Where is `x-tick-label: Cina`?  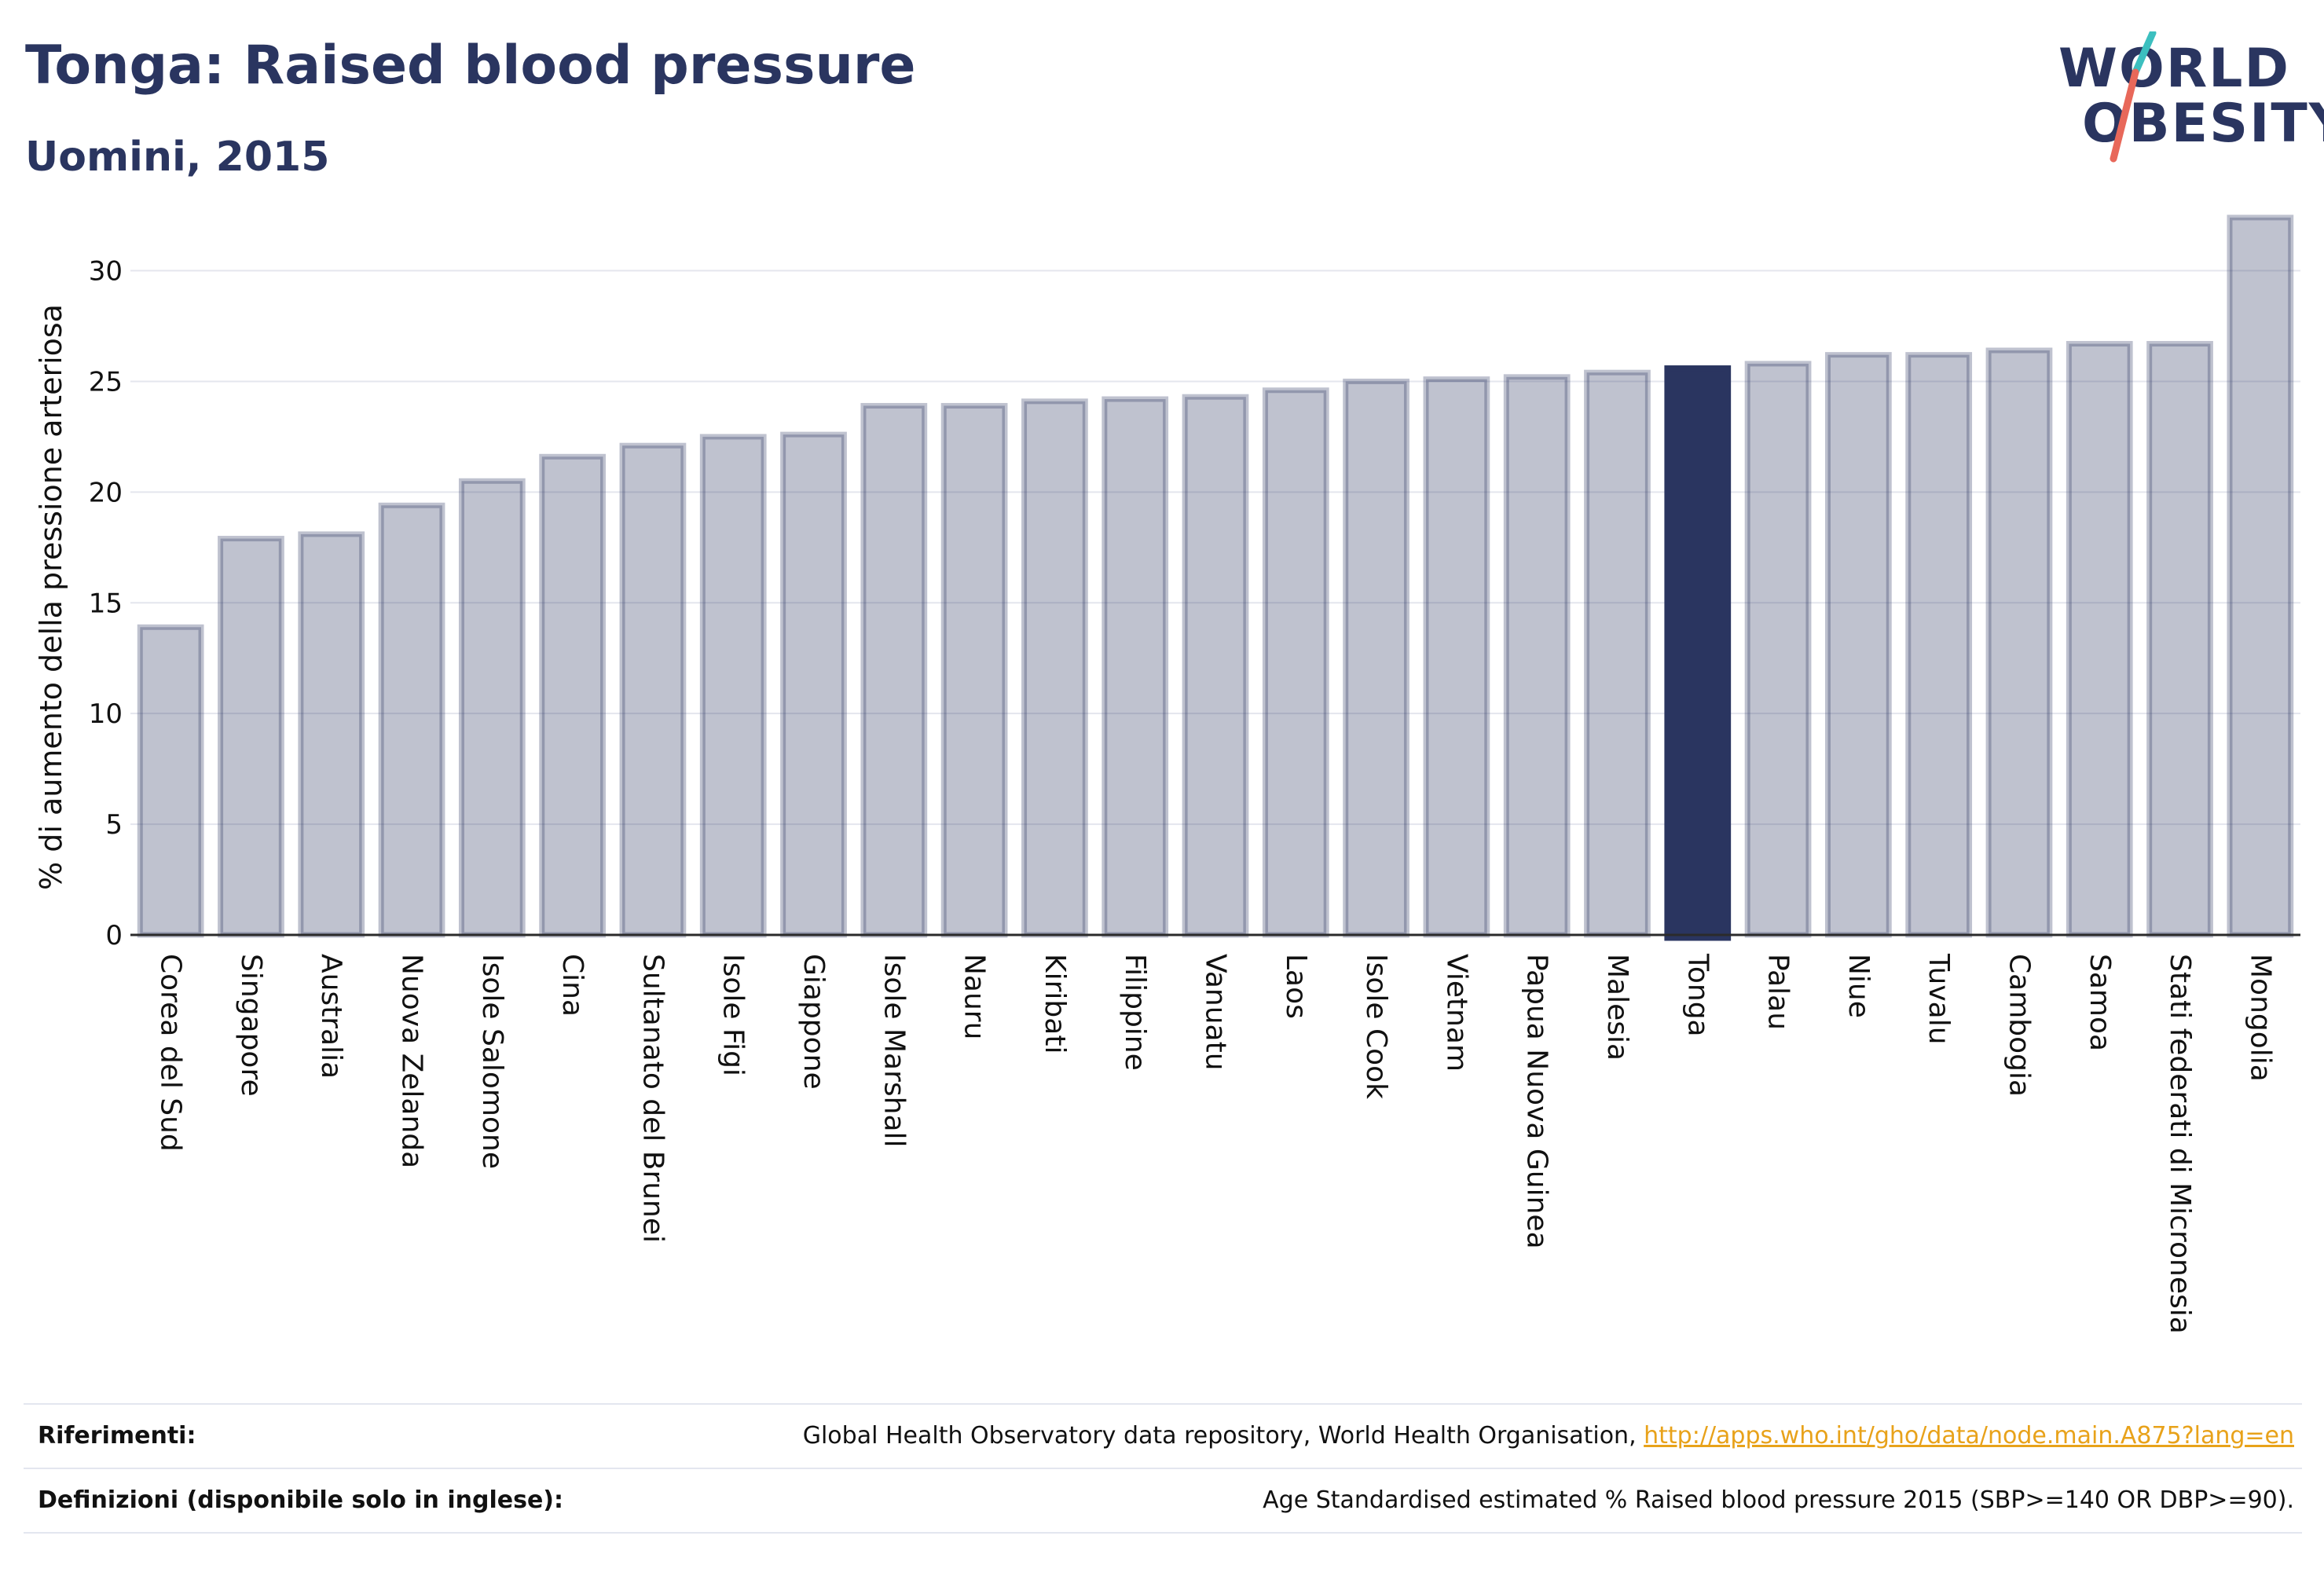
x-tick-label: Cina is located at coordinates (572, 985).